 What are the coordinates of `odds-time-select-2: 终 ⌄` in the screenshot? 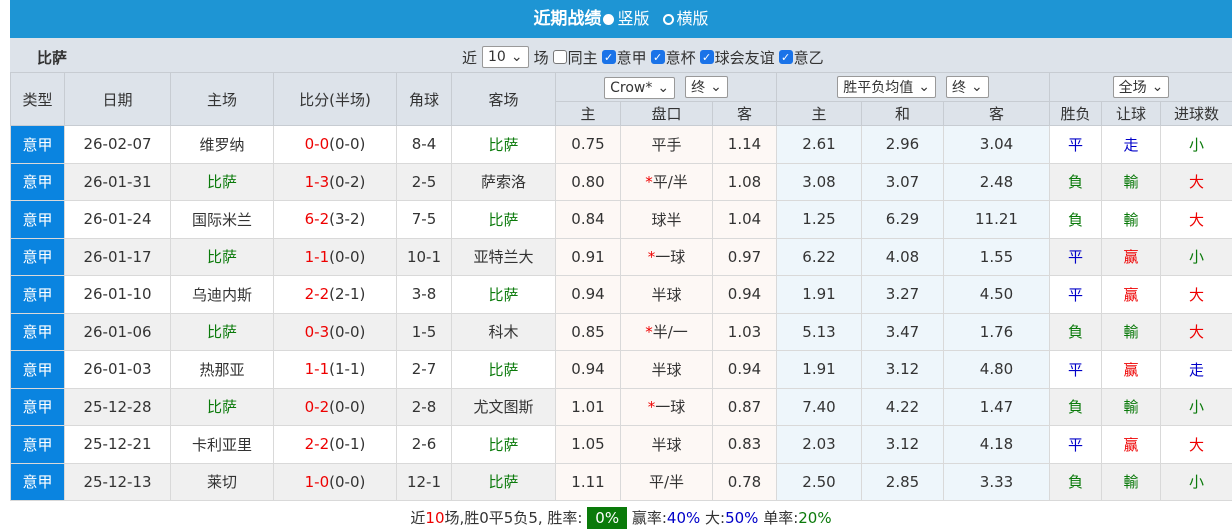 It's located at (967, 87).